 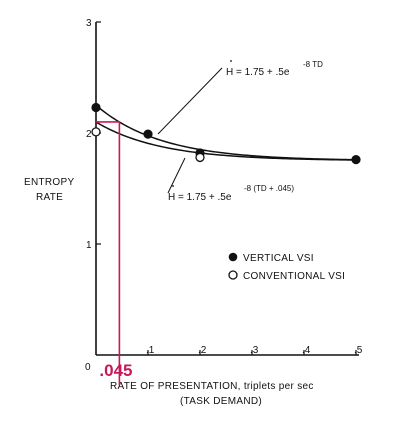 I want to click on y-tick-label: 3, so click(x=89, y=23).